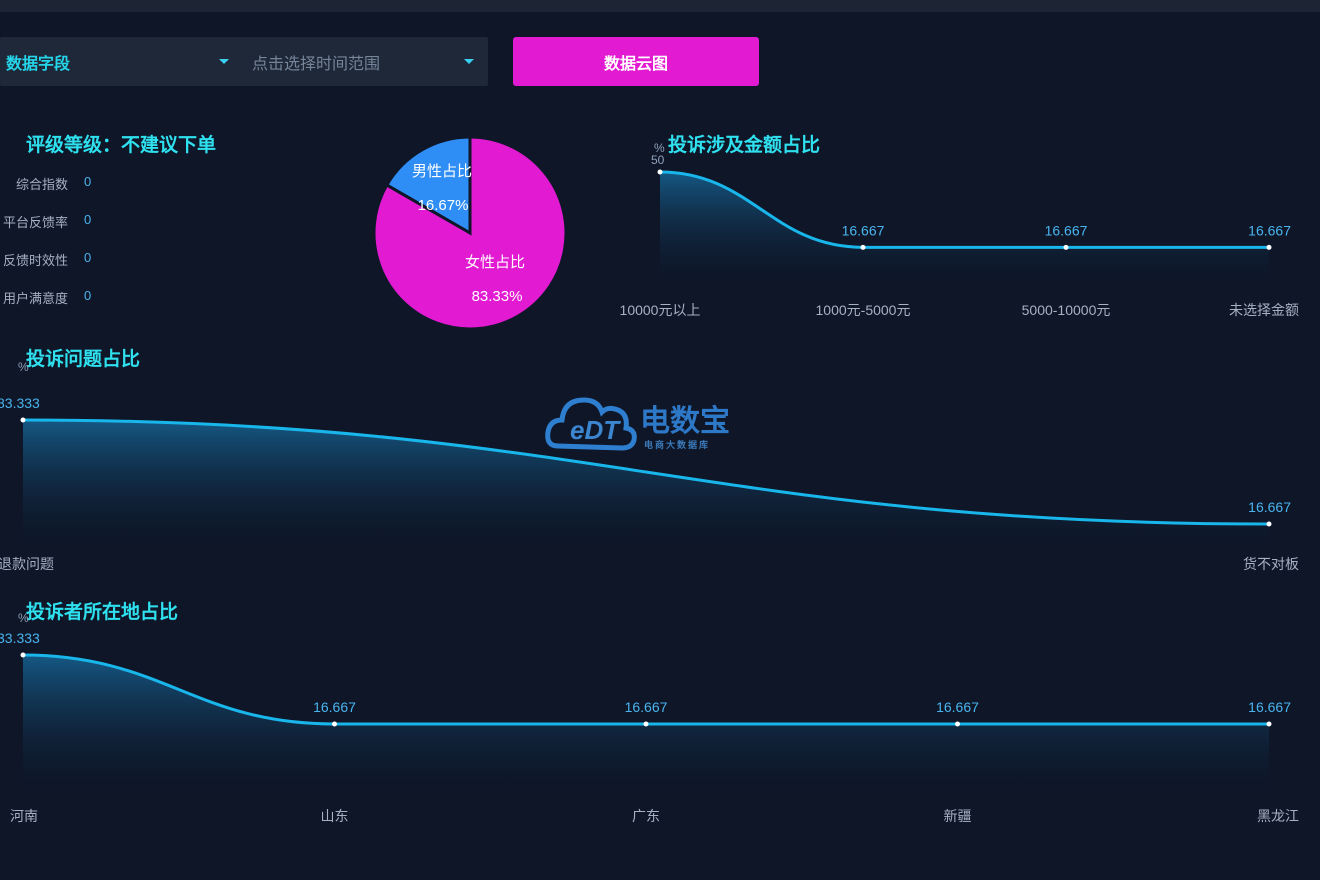 This screenshot has height=880, width=1320. I want to click on y-axis-max-tick: 50, so click(658, 160).